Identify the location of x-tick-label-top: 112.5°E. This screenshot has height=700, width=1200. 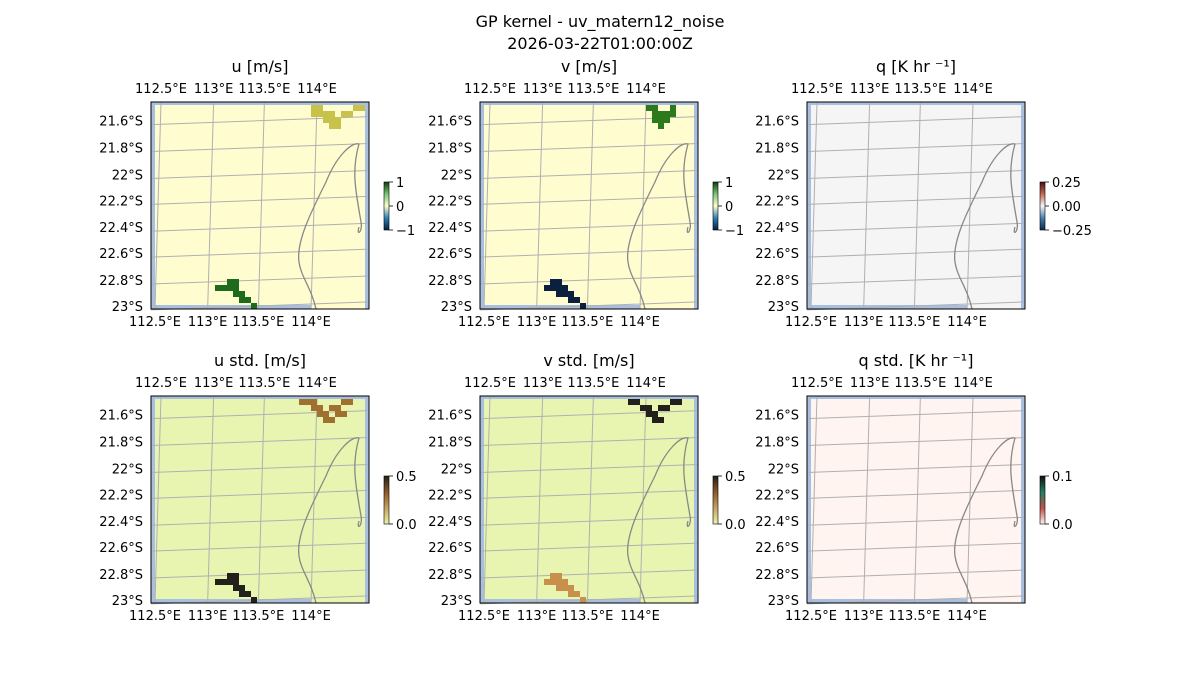
(490, 383).